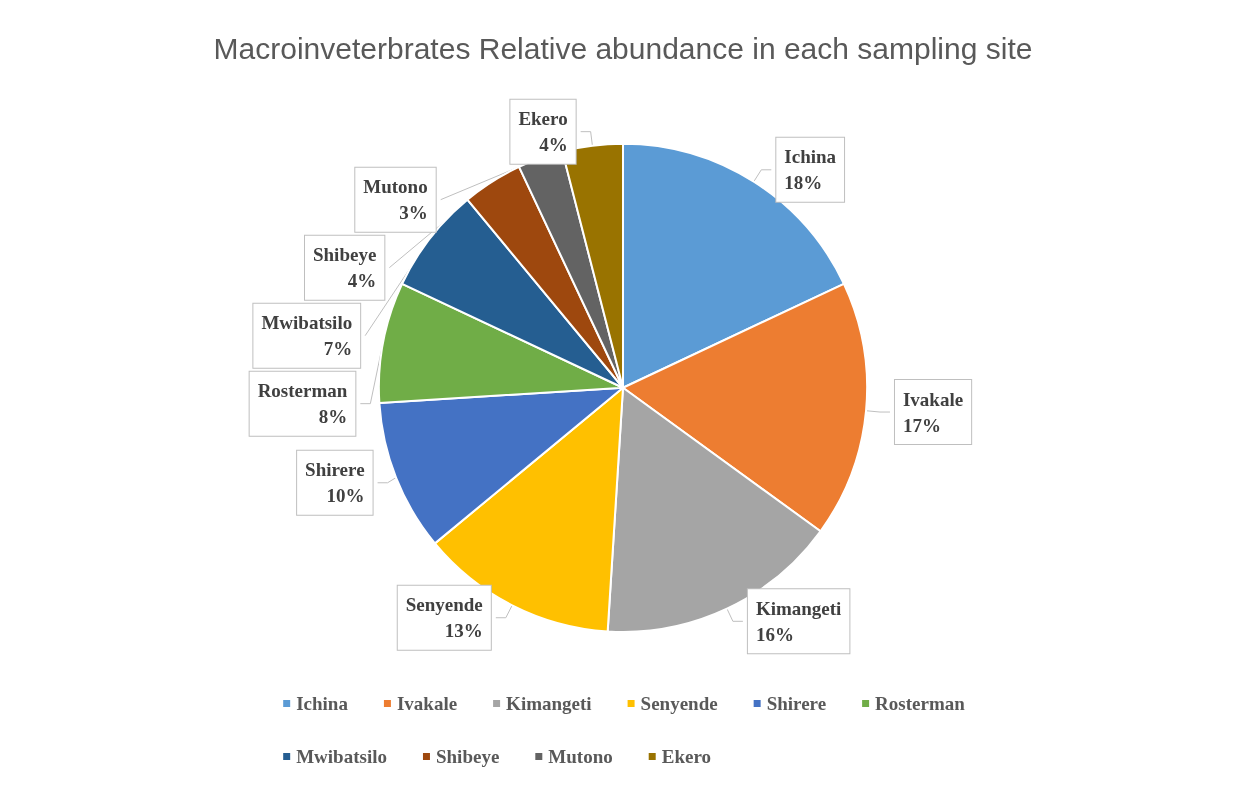  Describe the element at coordinates (341, 756) in the screenshot. I see `legend-label: Mwibatsilo` at that location.